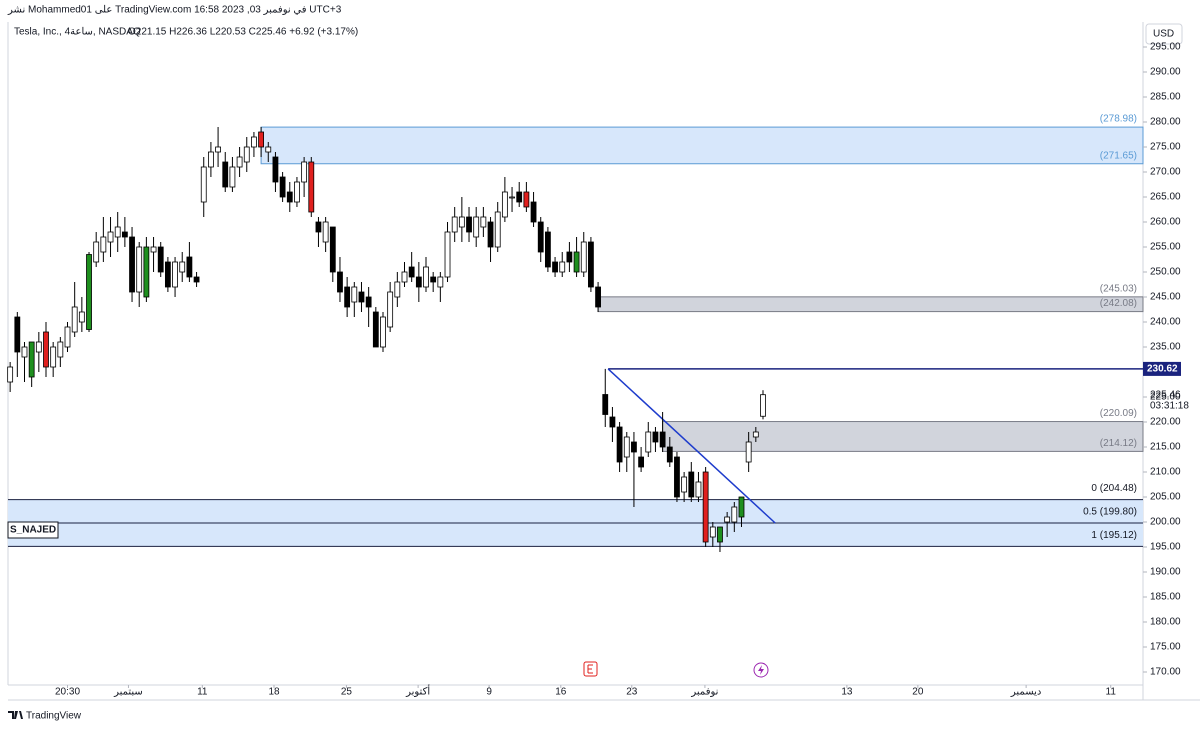 This screenshot has width=1200, height=729. What do you see at coordinates (1165, 597) in the screenshot?
I see `y-tick-label: 185.00` at bounding box center [1165, 597].